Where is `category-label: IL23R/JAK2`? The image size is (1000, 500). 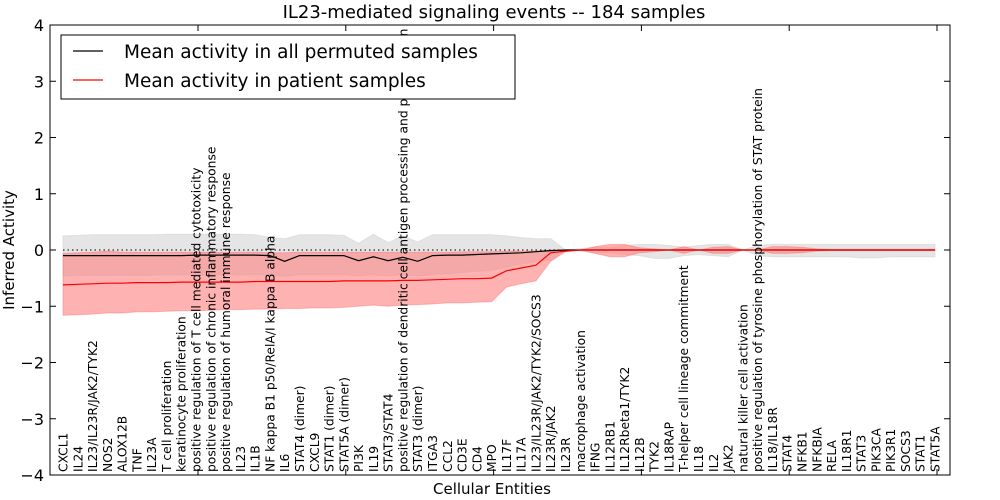
category-label: IL23R/JAK2 is located at coordinates (551, 438).